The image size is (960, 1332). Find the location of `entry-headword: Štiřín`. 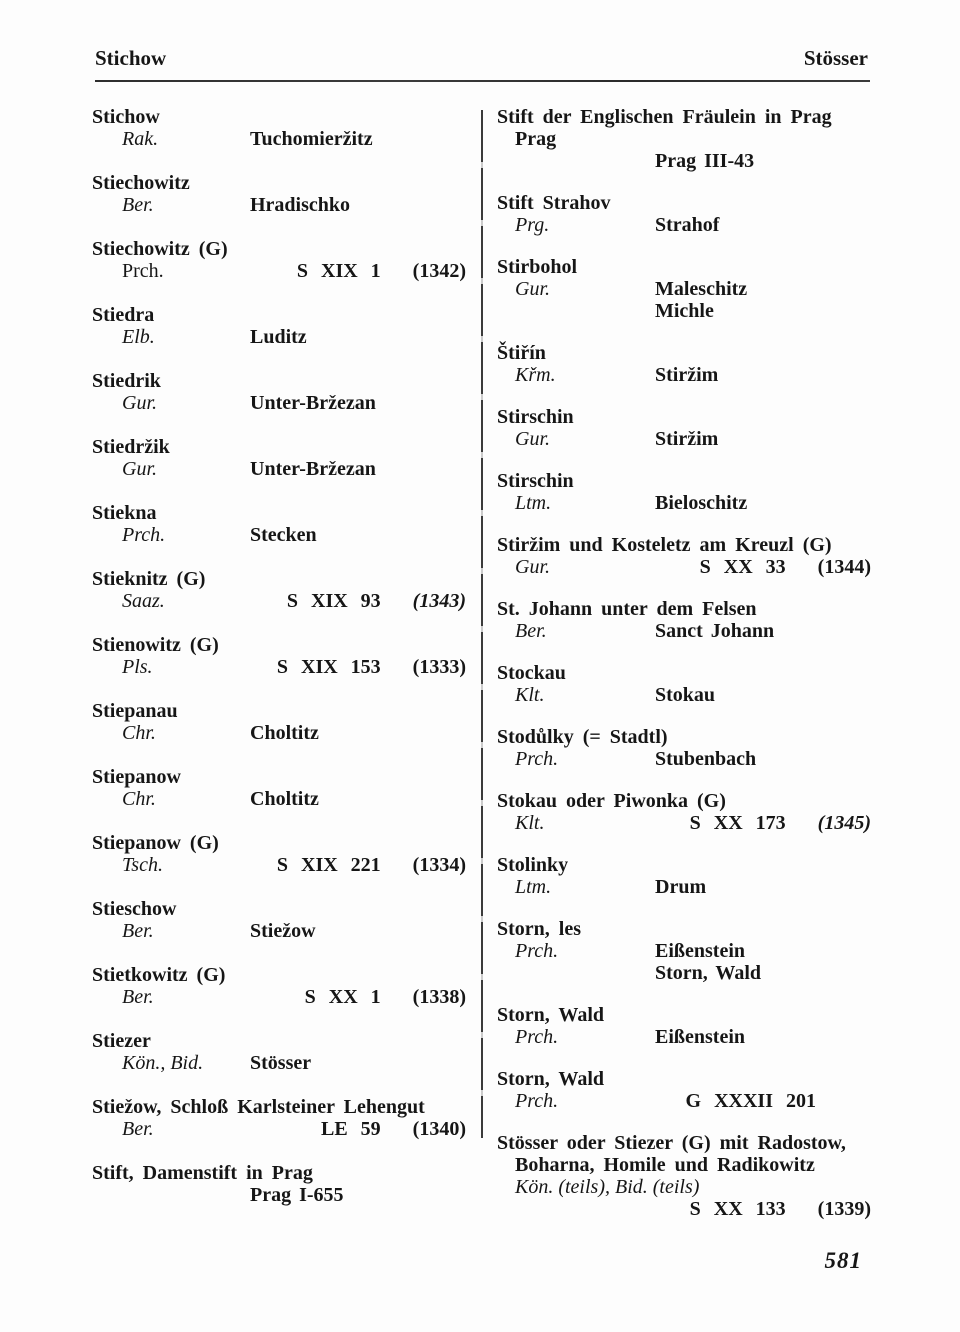

entry-headword: Štiřín is located at coordinates (521, 353).